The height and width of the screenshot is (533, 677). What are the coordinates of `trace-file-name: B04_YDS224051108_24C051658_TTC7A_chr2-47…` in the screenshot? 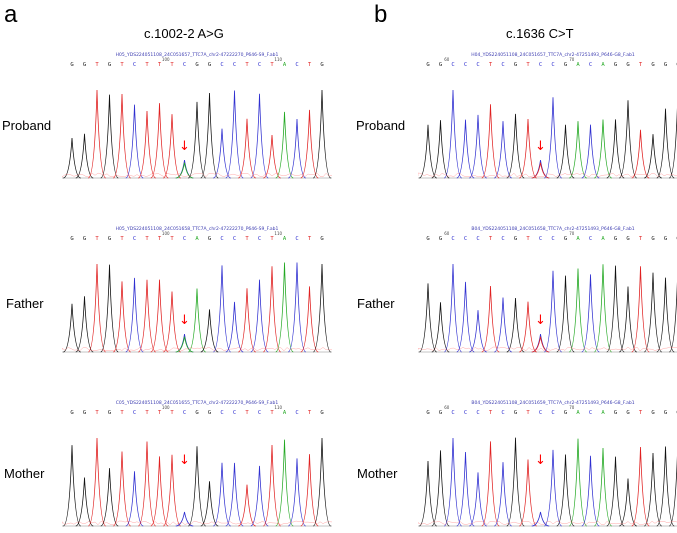 It's located at (552, 229).